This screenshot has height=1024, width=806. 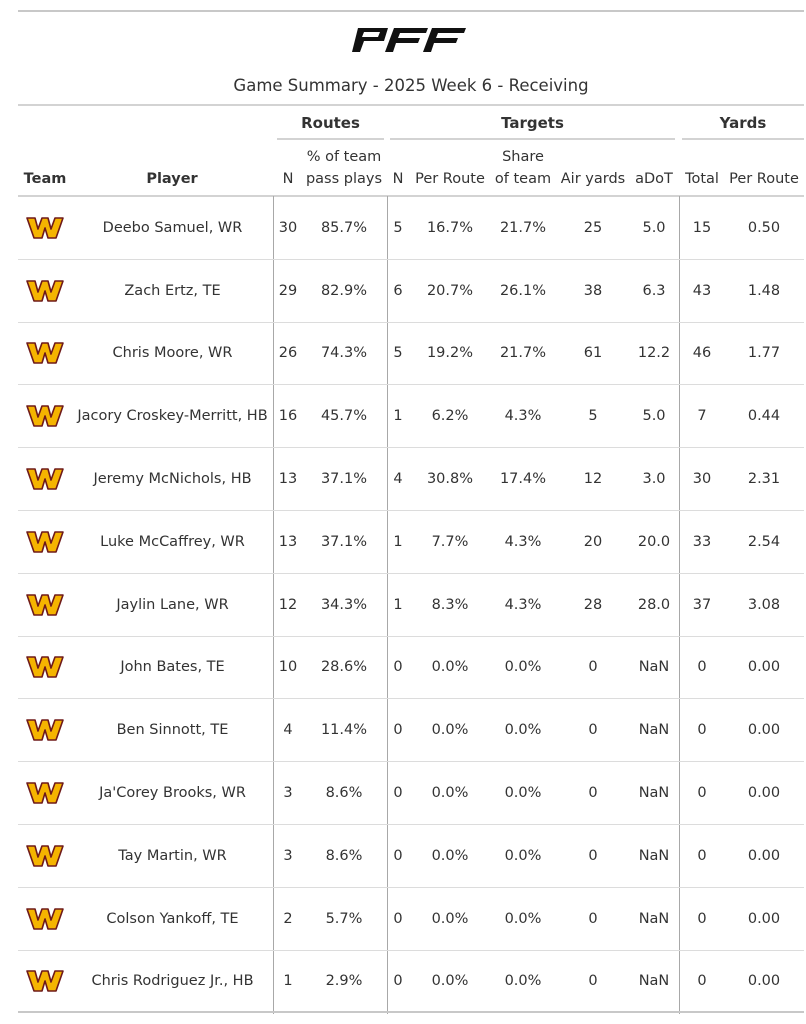 I want to click on routes-cell: 4, so click(x=288, y=730).